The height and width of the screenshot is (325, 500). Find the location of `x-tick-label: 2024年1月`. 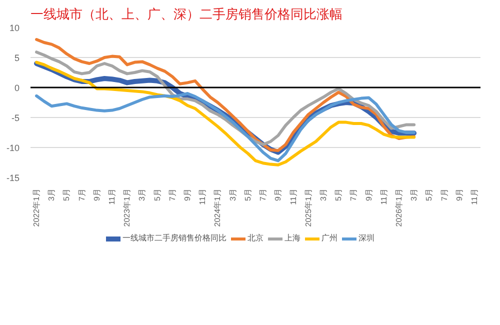

x-tick-label: 2024年1月 is located at coordinates (217, 207).